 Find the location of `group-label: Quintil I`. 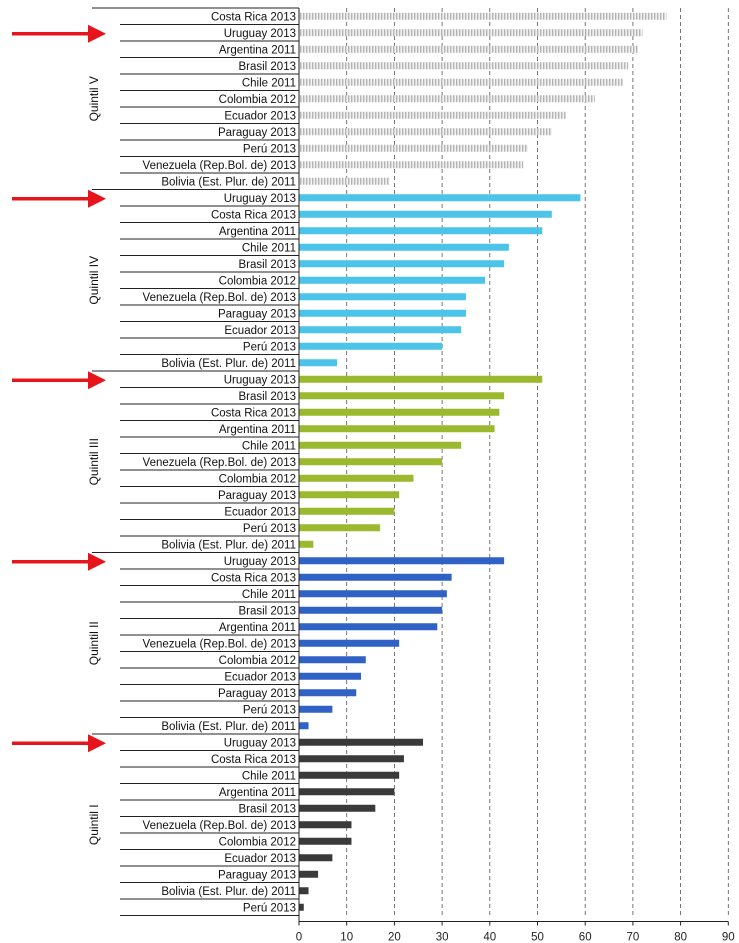

group-label: Quintil I is located at coordinates (94, 824).